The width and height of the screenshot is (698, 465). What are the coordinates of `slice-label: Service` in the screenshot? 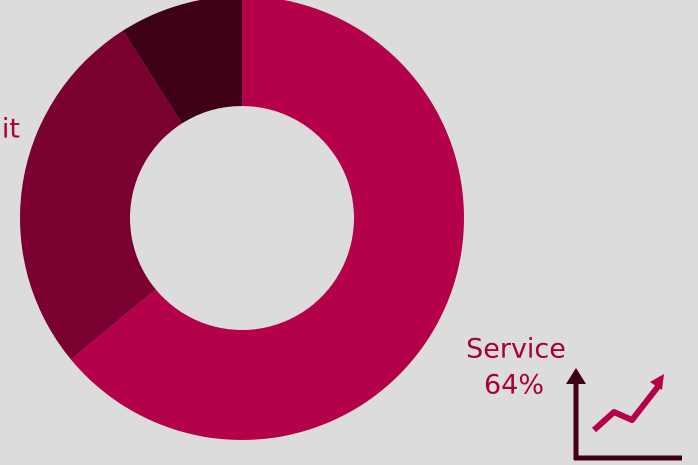 It's located at (516, 349).